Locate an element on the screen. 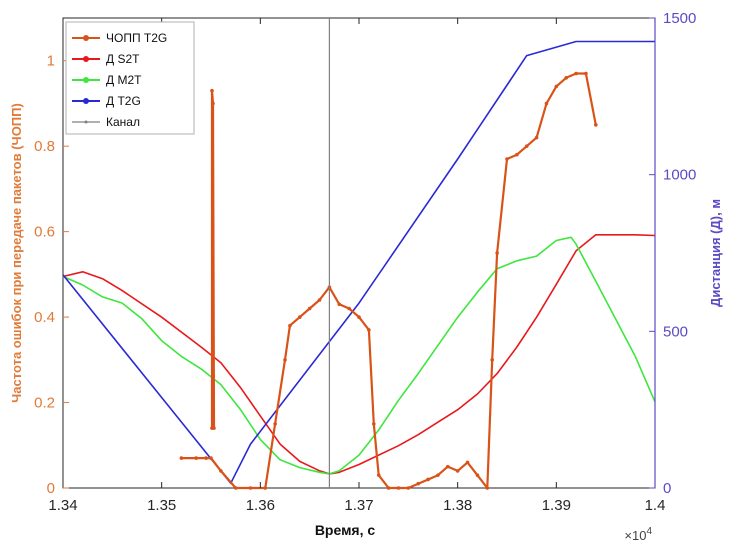  x-axis-exponent-power: 4 is located at coordinates (649, 531).